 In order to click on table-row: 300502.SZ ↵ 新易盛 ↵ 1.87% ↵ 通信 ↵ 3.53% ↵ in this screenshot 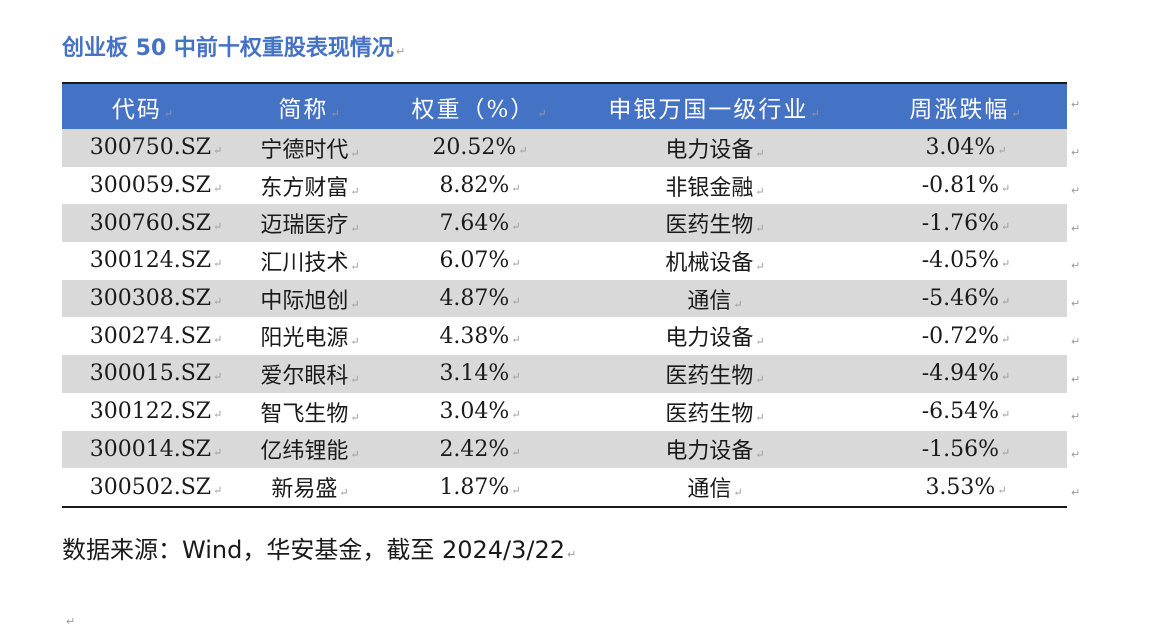, I will do `click(564, 488)`.